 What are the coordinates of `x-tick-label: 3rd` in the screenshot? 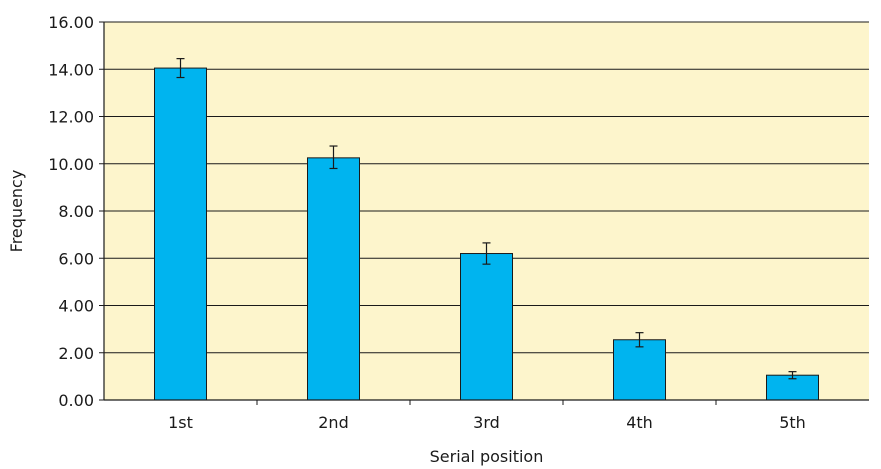 It's located at (486, 422).